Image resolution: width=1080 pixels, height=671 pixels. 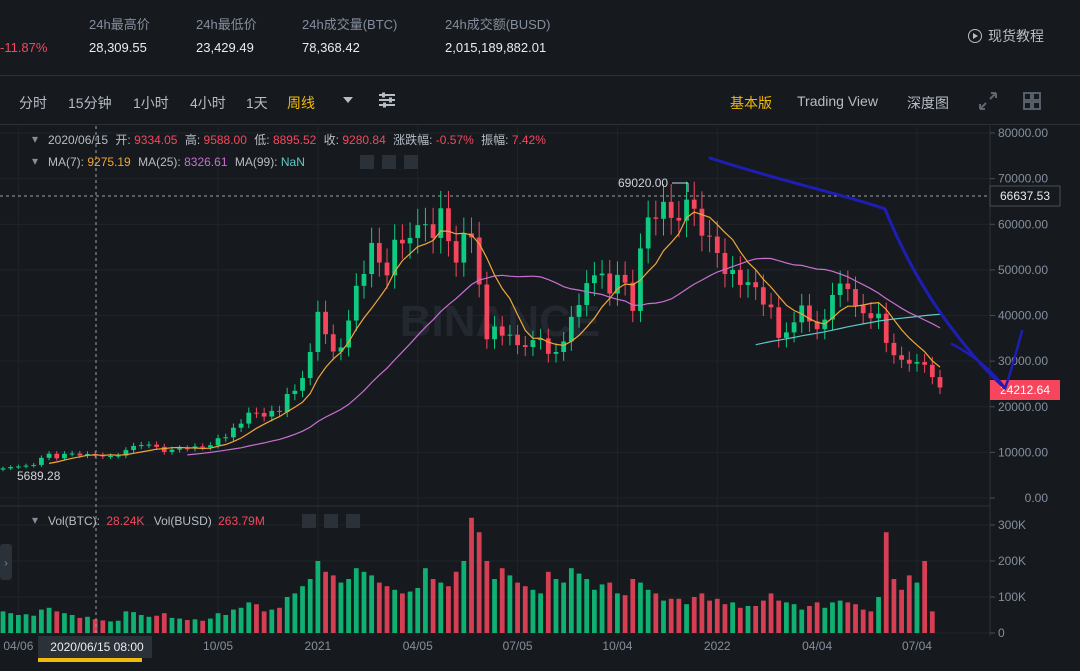 What do you see at coordinates (817, 646) in the screenshot?
I see `x-tick-label: 04/04` at bounding box center [817, 646].